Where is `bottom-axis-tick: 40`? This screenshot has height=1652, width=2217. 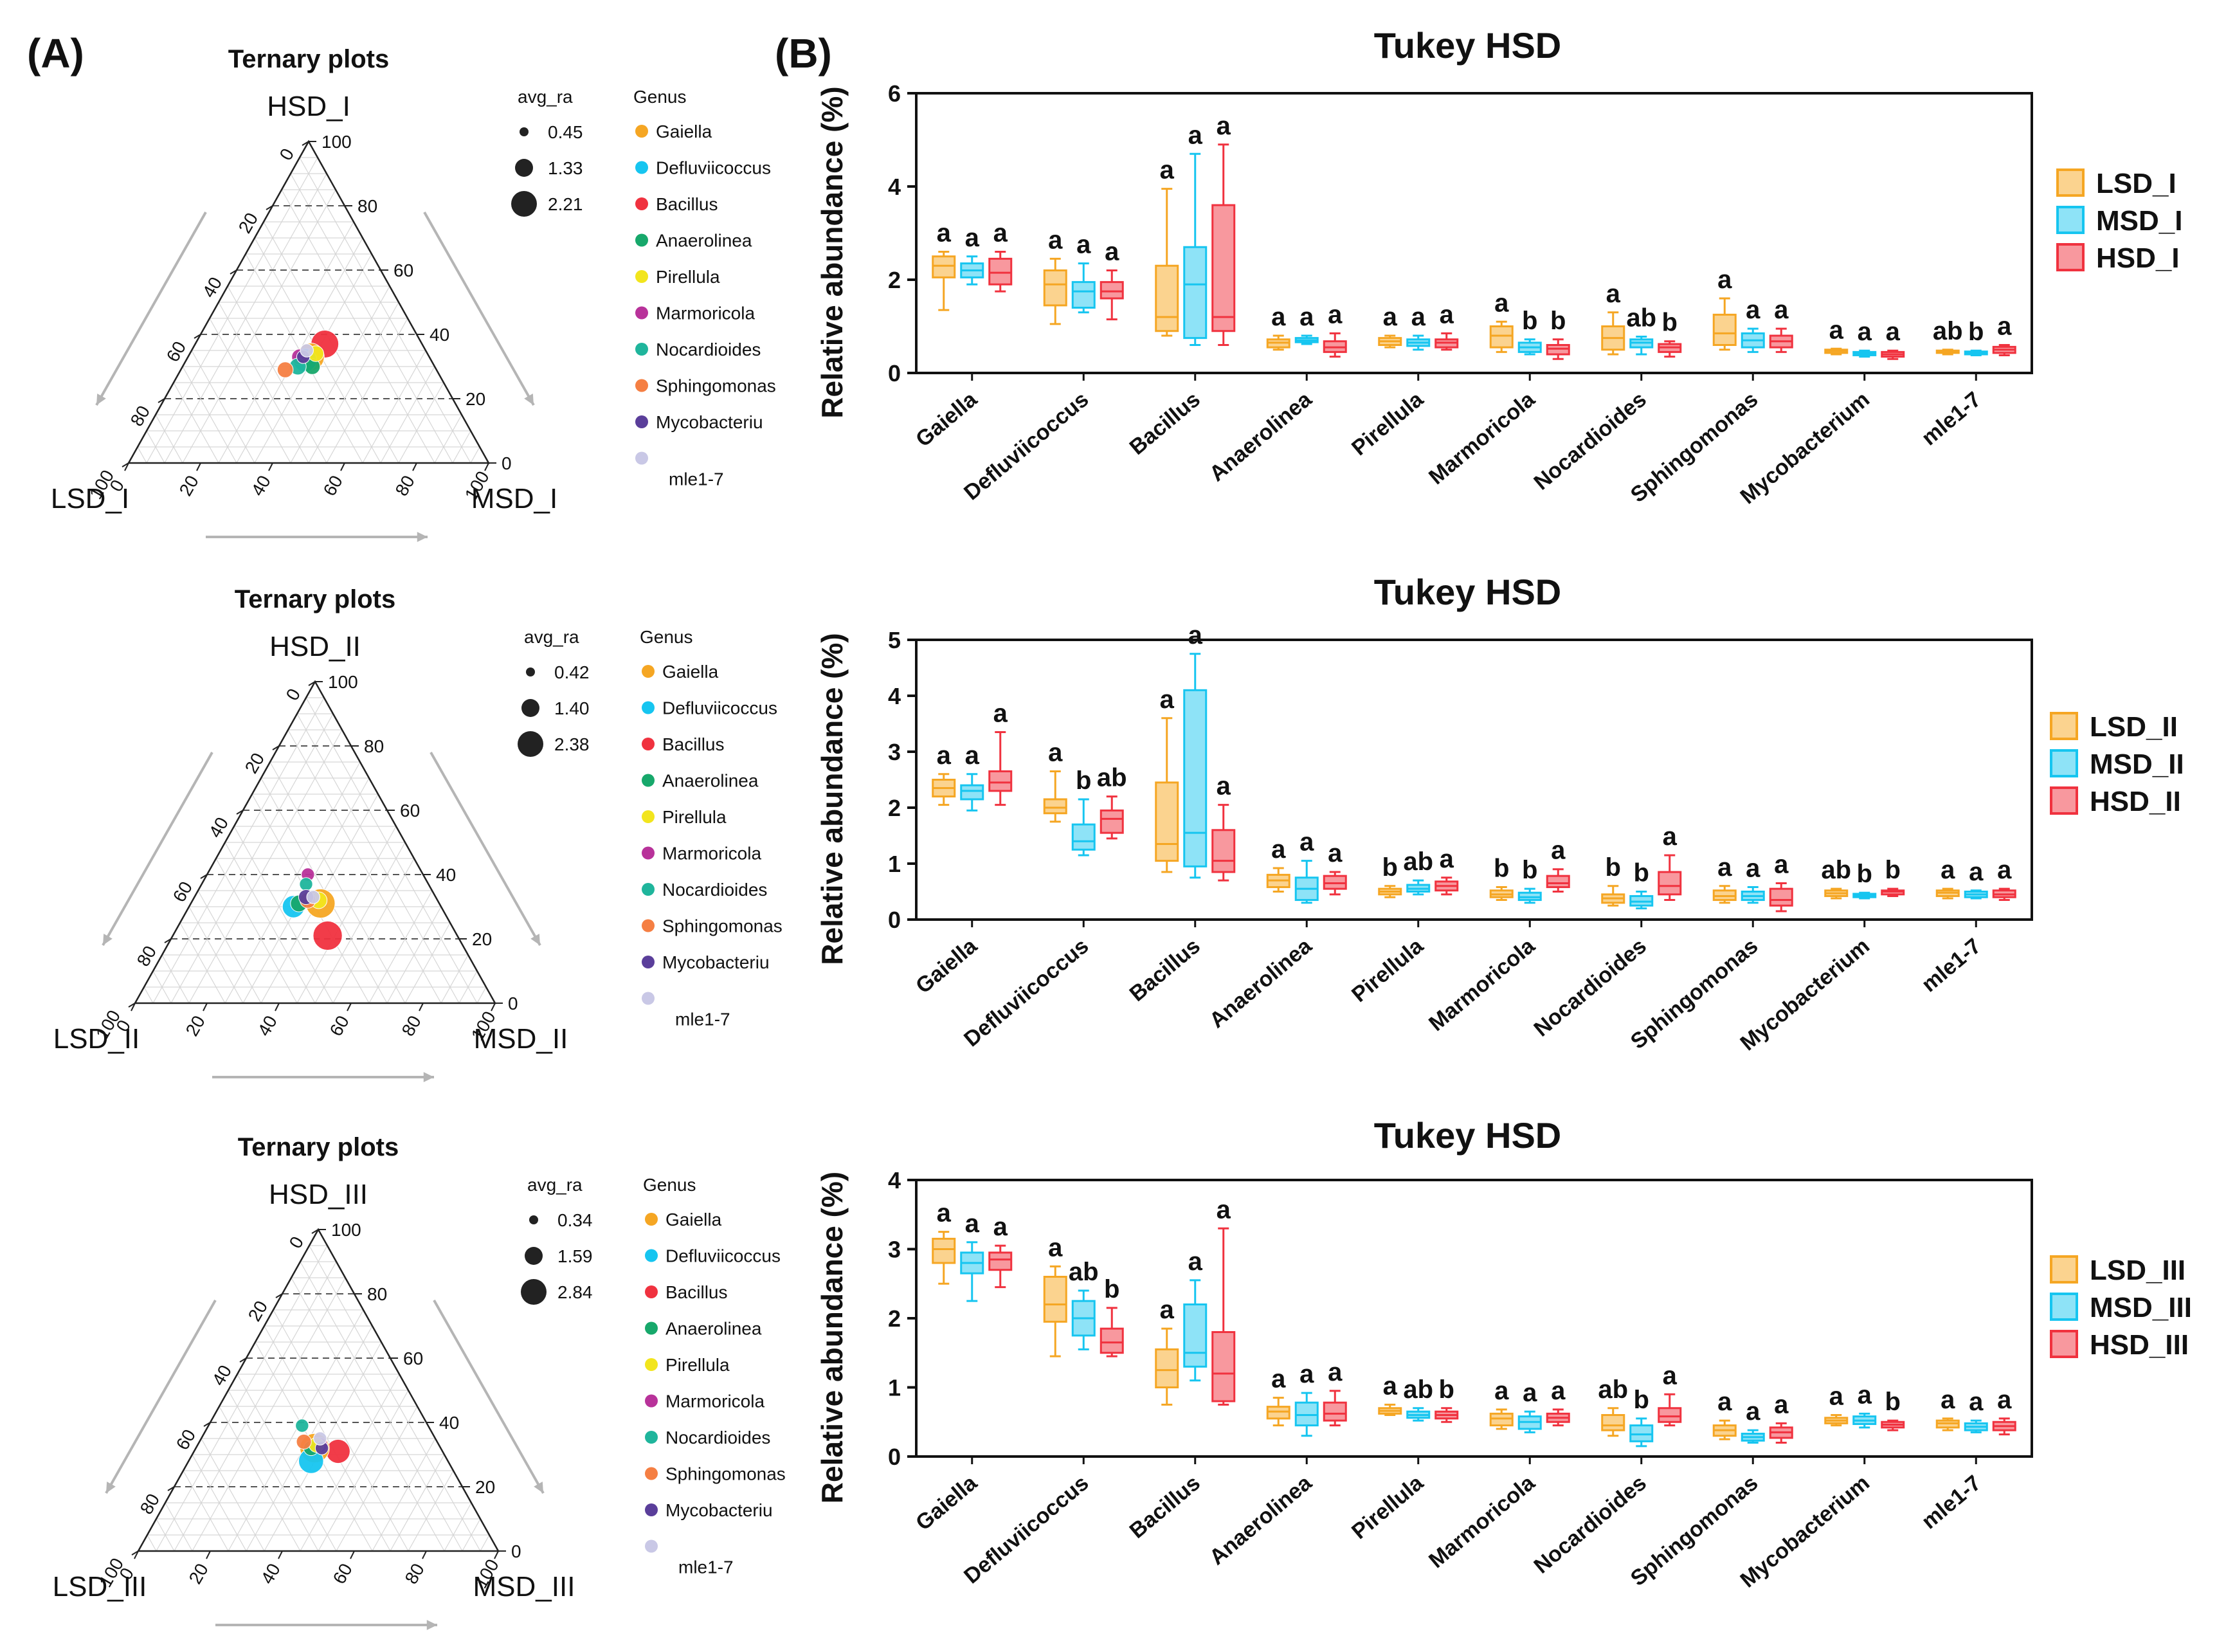
bottom-axis-tick: 40 is located at coordinates (270, 1573).